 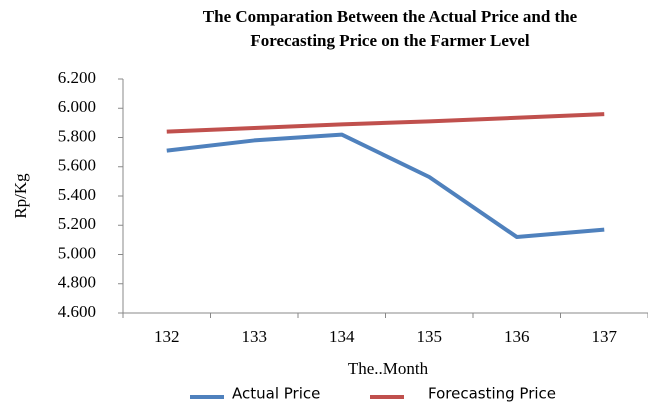 I want to click on x-tick-label: 132, so click(x=167, y=336).